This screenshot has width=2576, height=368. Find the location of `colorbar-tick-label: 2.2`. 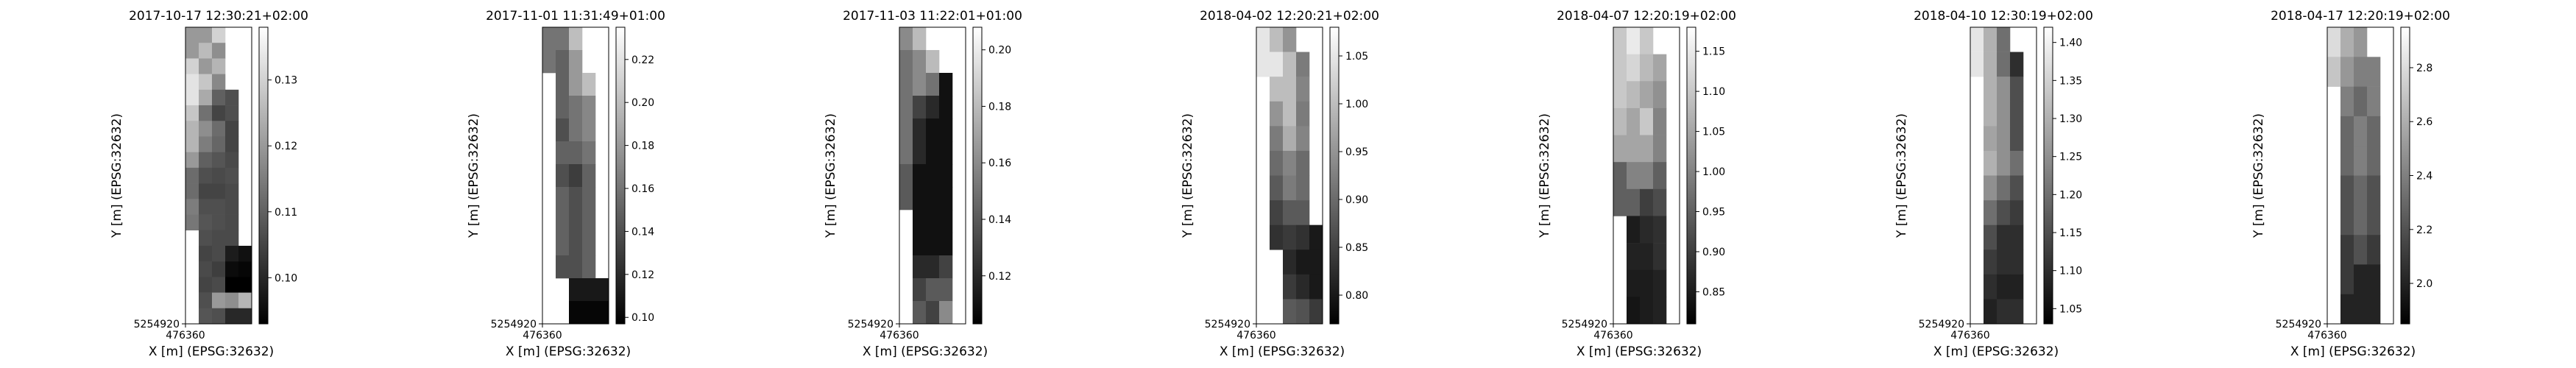

colorbar-tick-label: 2.2 is located at coordinates (2424, 230).